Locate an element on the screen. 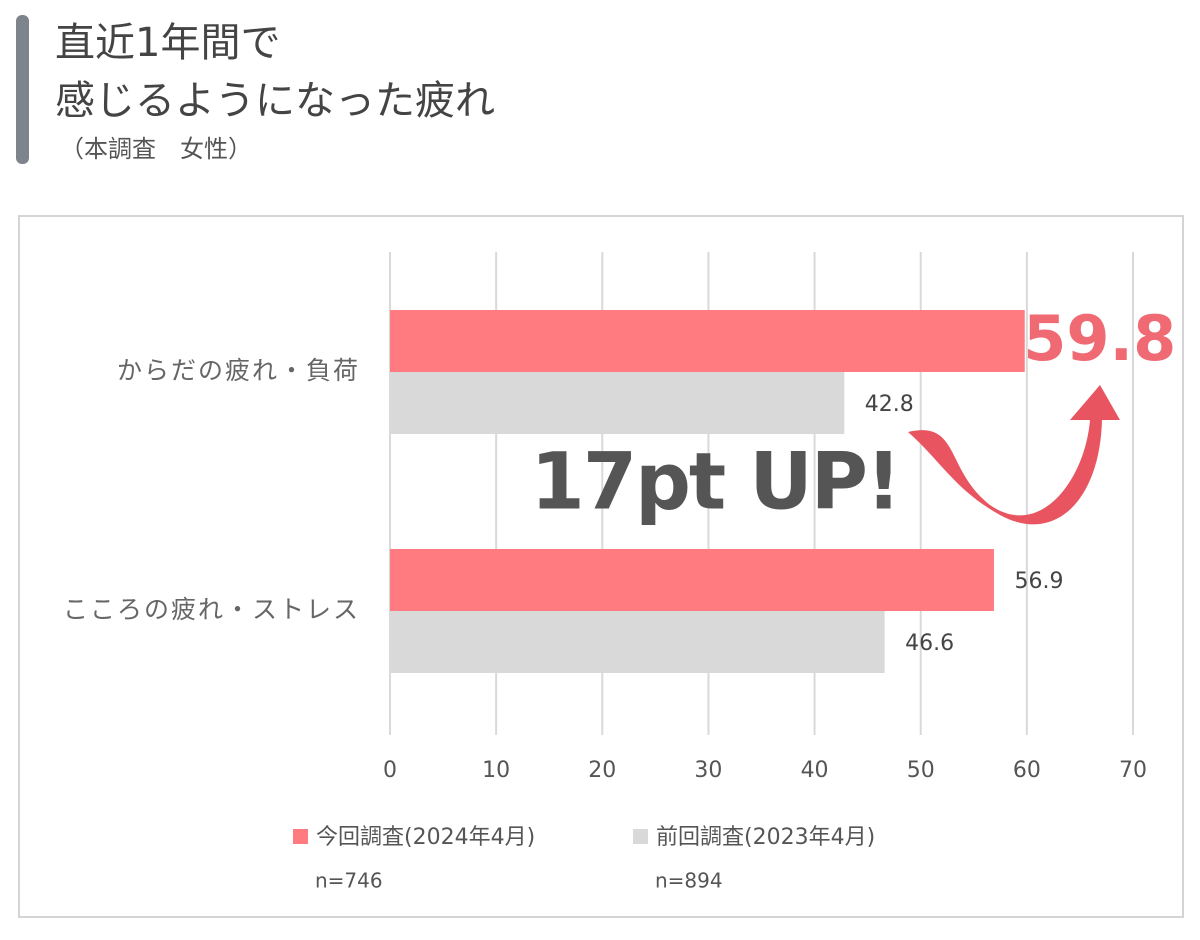 This screenshot has width=1200, height=940. data-label: 42.8 is located at coordinates (889, 404).